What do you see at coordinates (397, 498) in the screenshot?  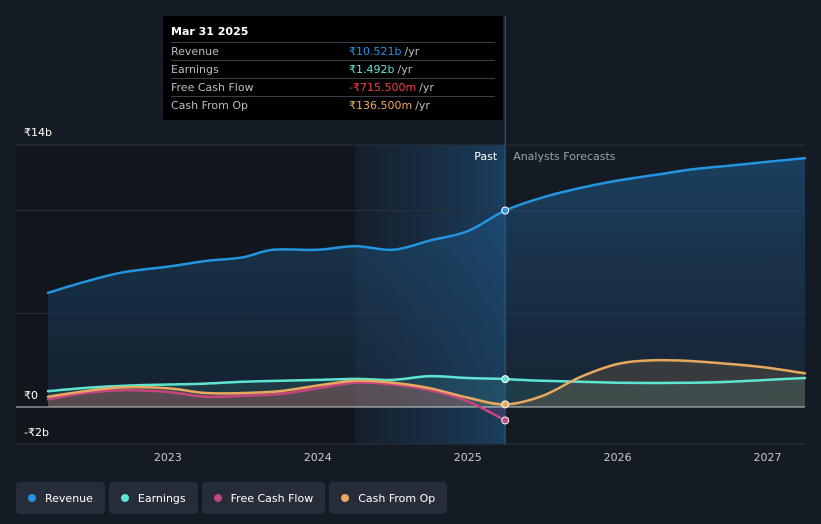 I see `legend-label: Cash From Op` at bounding box center [397, 498].